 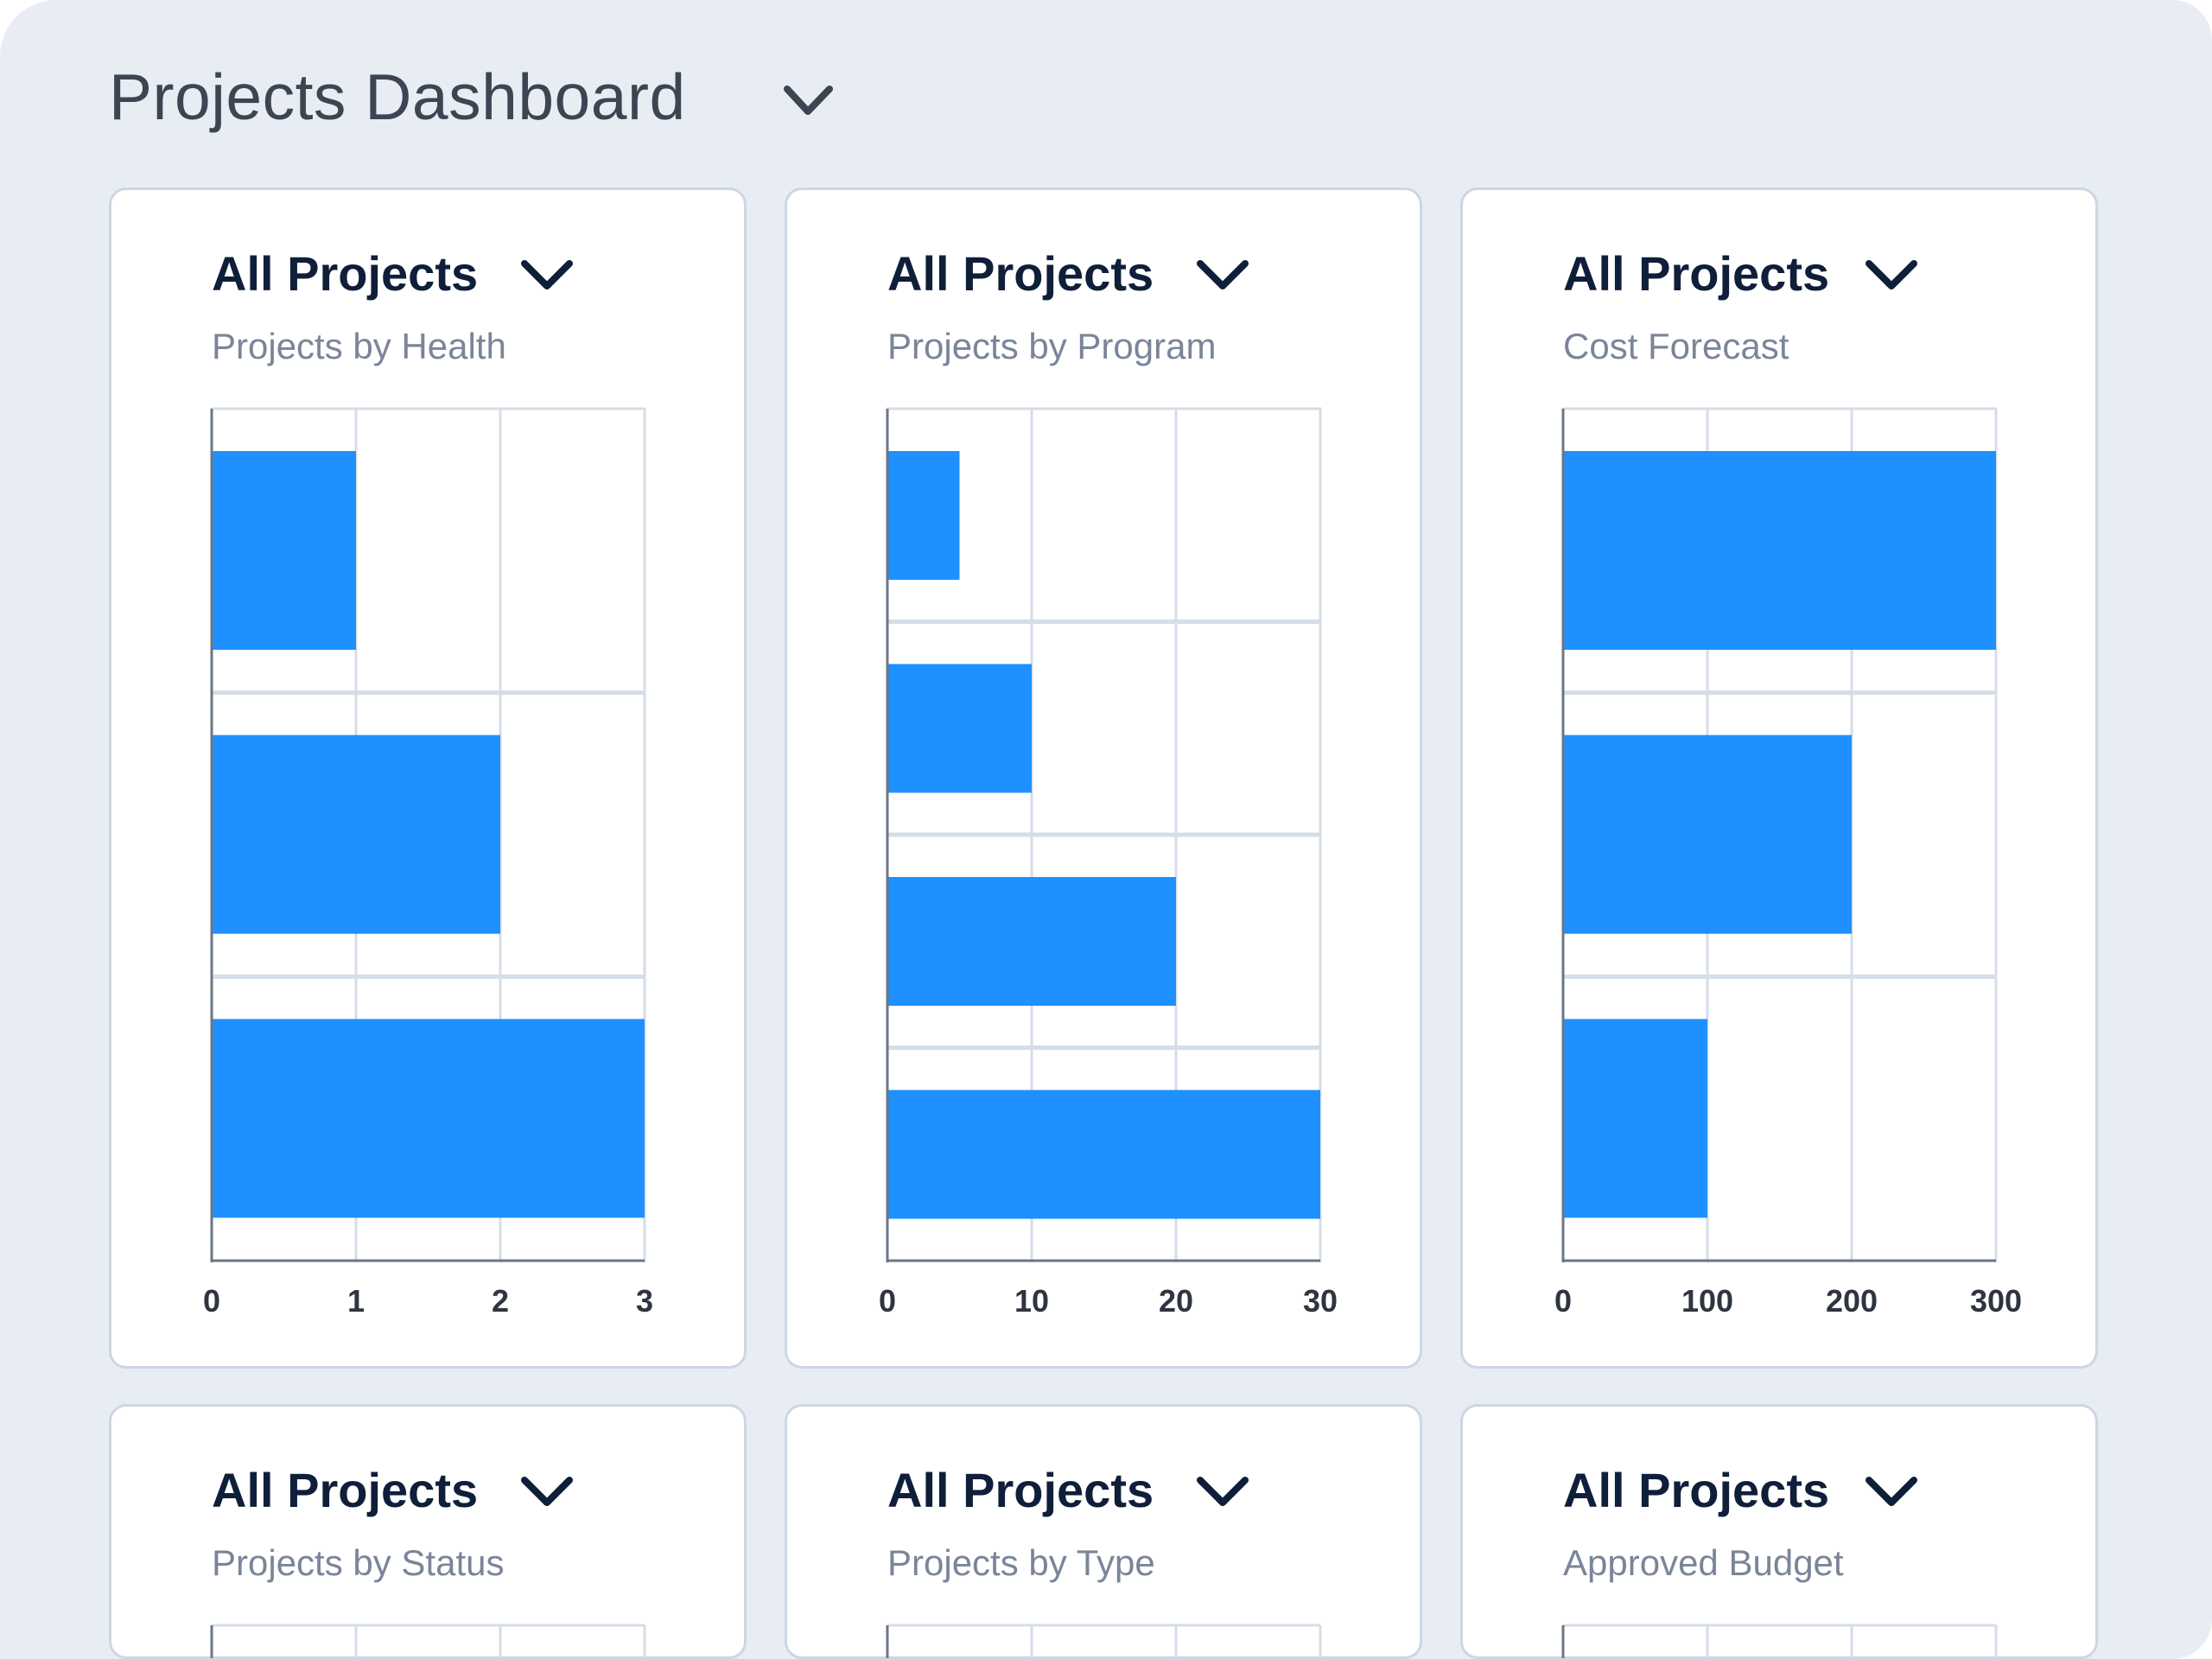 I want to click on bar-chart: 0 100 200 300, so click(x=1788, y=863).